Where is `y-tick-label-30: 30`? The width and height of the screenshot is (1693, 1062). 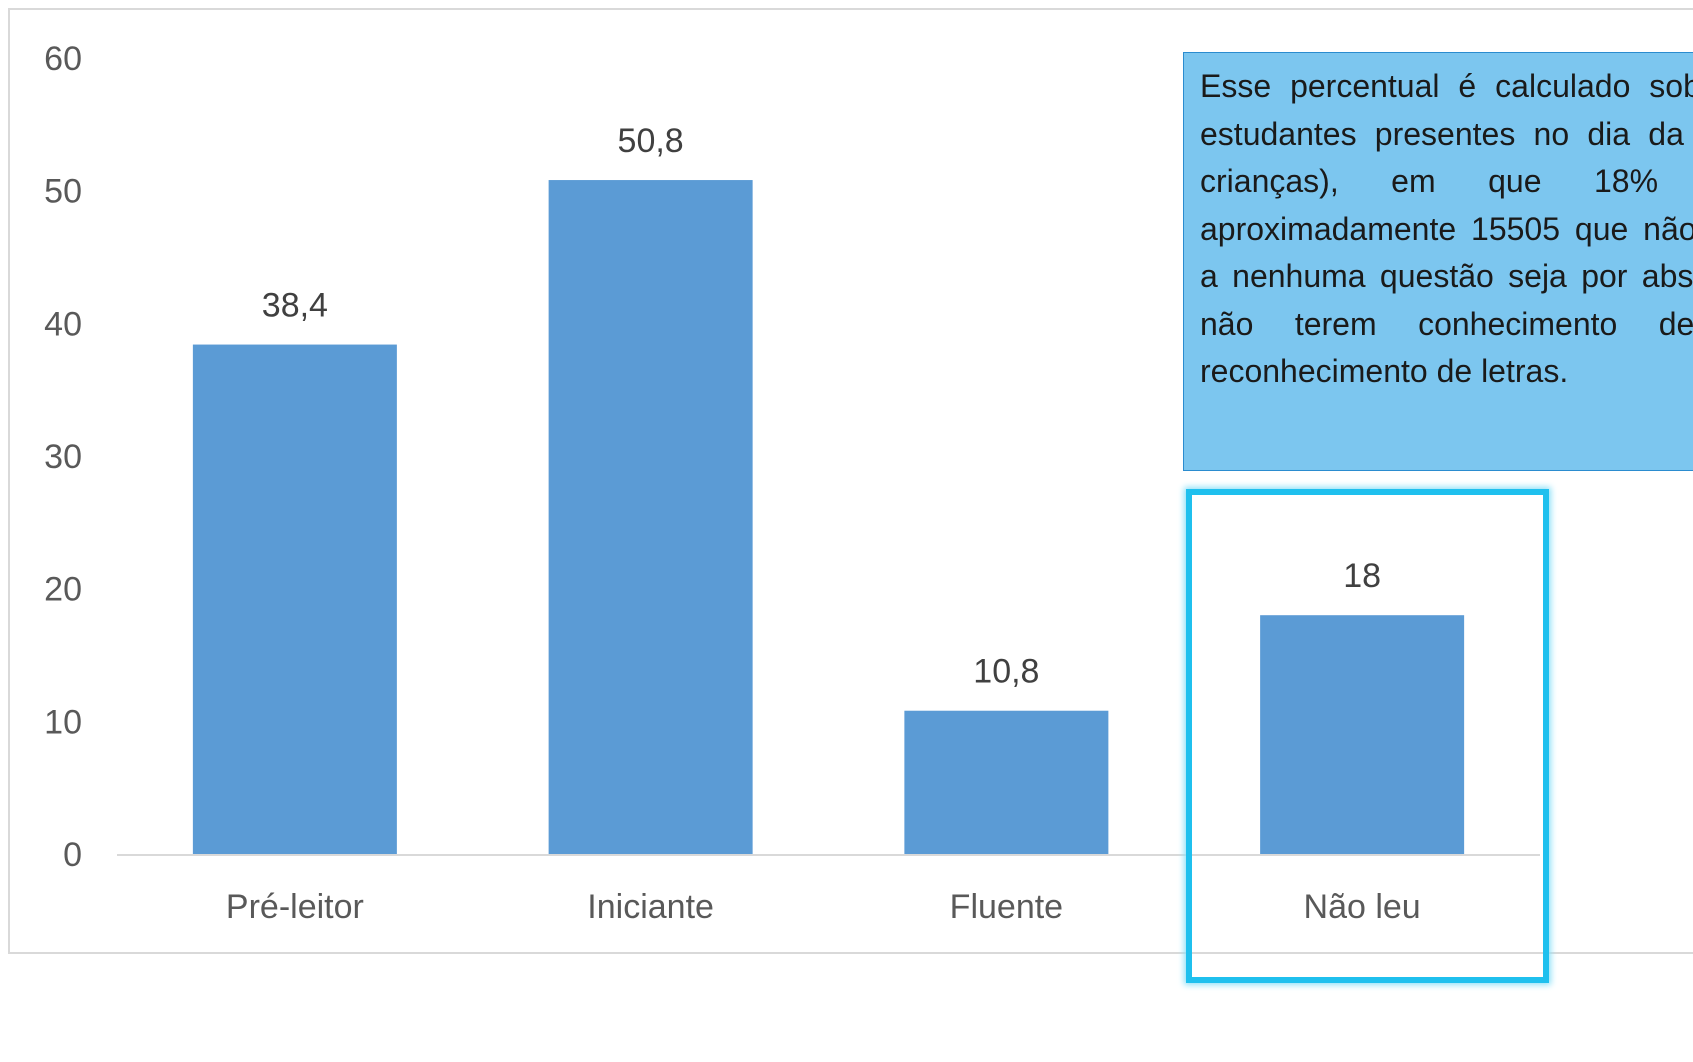 y-tick-label-30: 30 is located at coordinates (63, 457).